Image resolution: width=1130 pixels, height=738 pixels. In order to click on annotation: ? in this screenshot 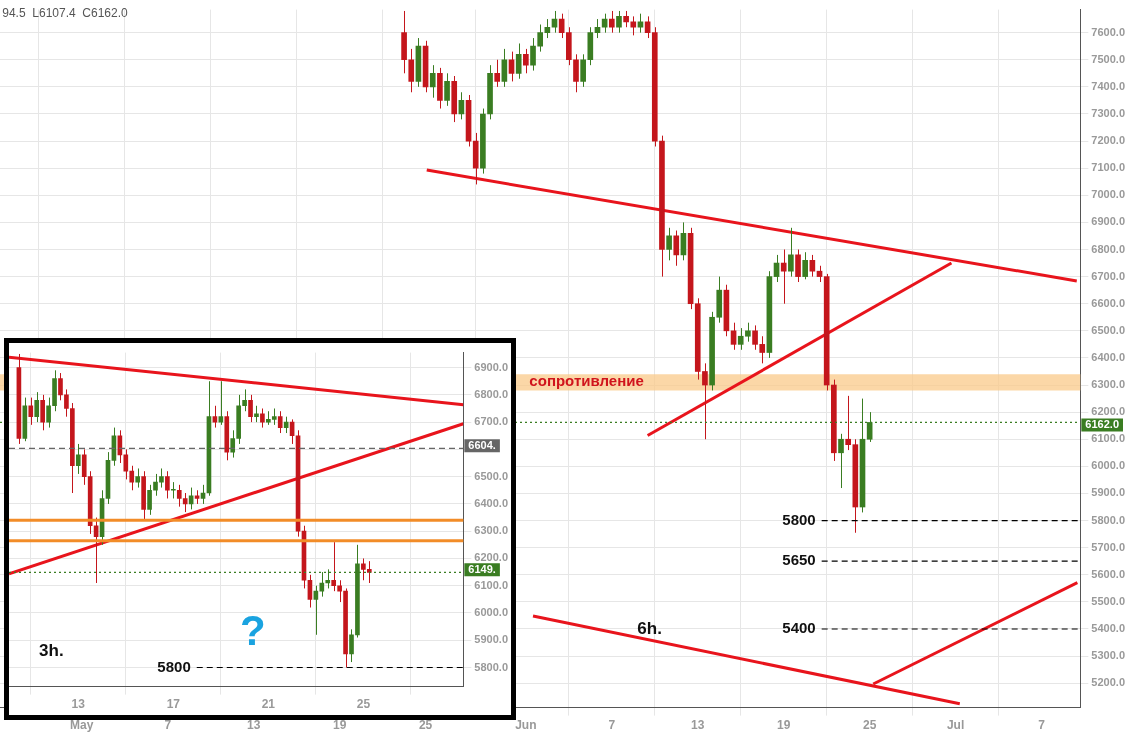, I will do `click(252, 630)`.